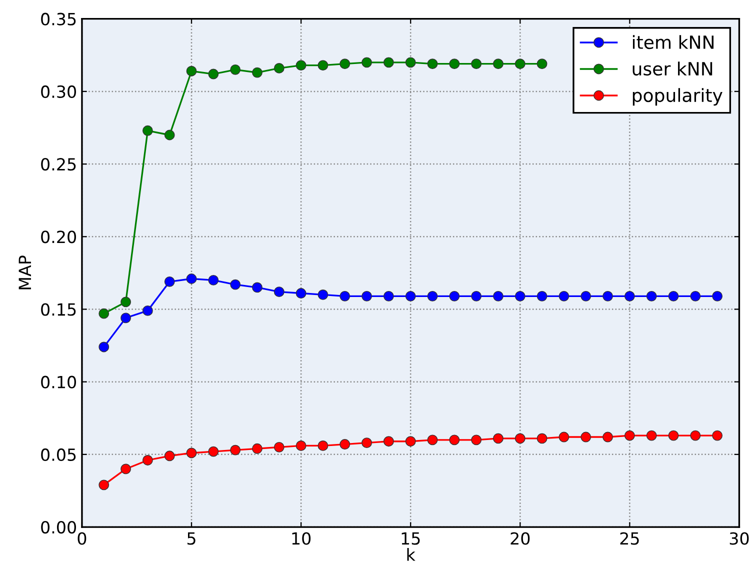 Image resolution: width=752 pixels, height=571 pixels. Describe the element at coordinates (58, 455) in the screenshot. I see `y-tick-label: 0.05` at that location.